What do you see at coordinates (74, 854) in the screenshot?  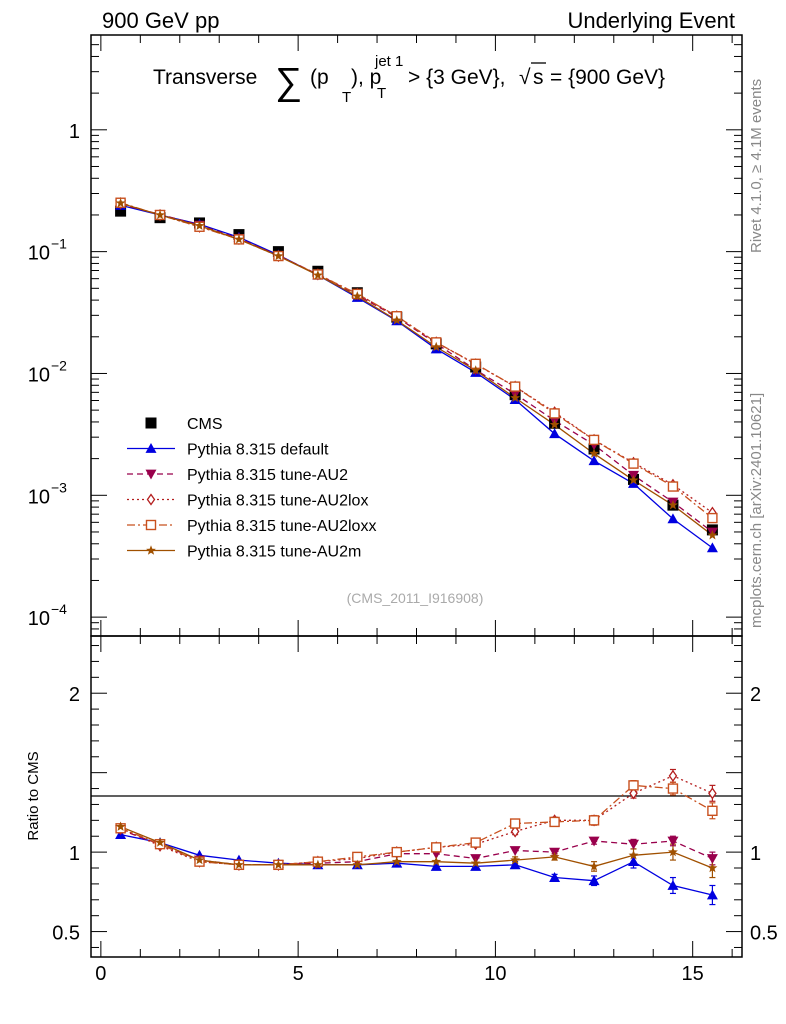 I see `ratio-y-tick-label-left: 1` at bounding box center [74, 854].